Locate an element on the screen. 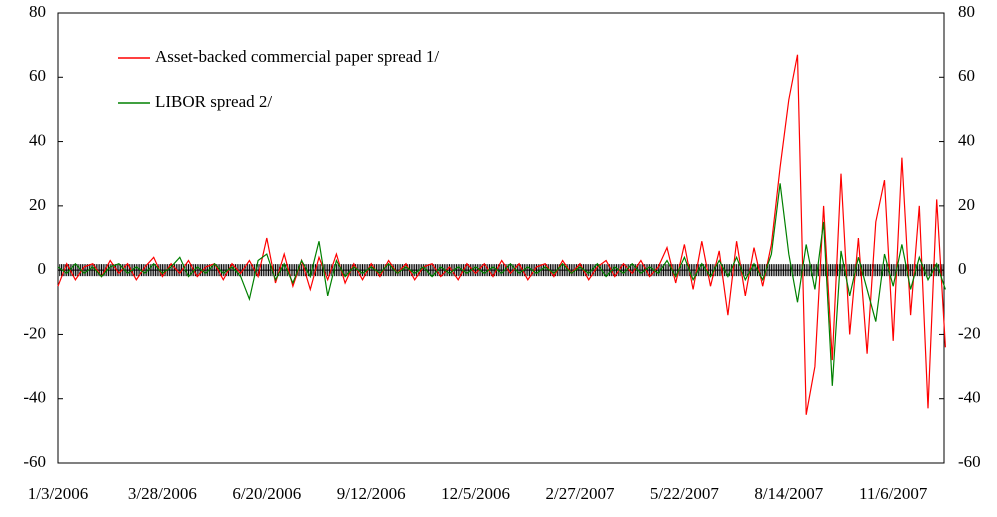 The image size is (997, 517). y2-tick-label: 40 is located at coordinates (966, 139).